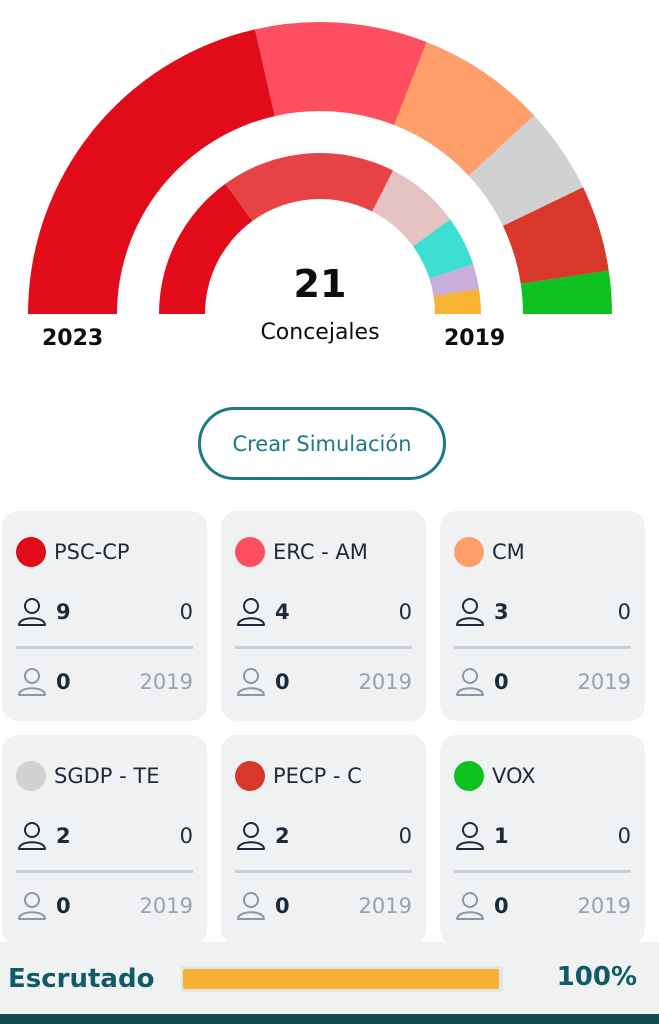  I want to click on seats-row: 3 0, so click(542, 612).